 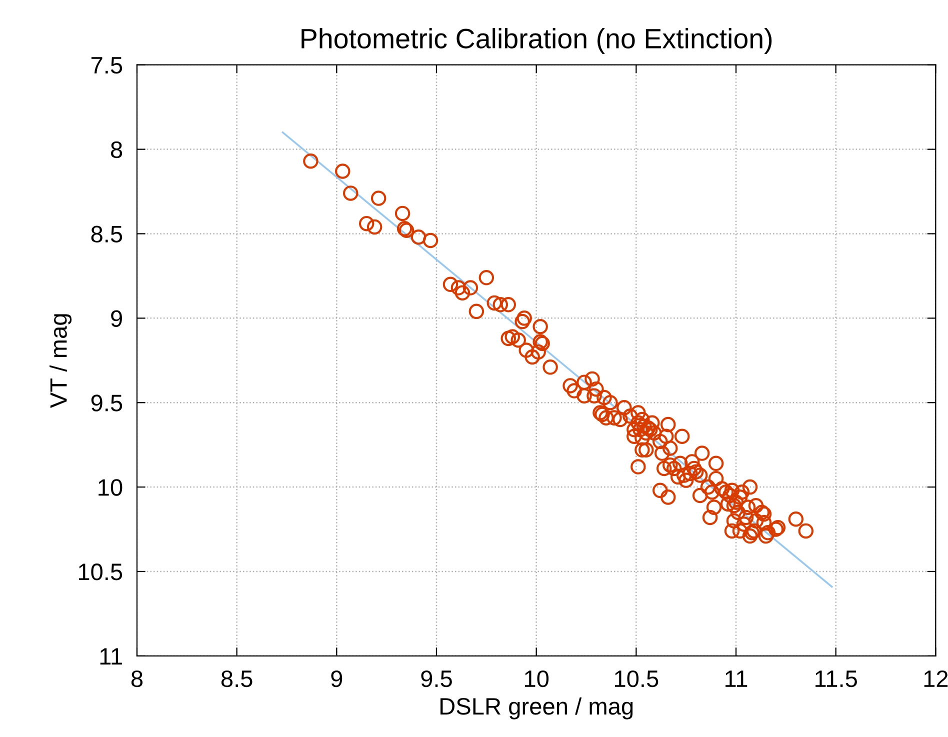 I want to click on x-axis-title: DSLR green / mag, so click(x=536, y=708).